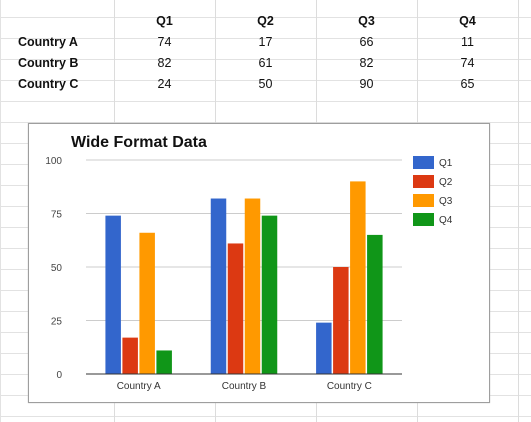 The image size is (531, 422). I want to click on y-tick-label: 100, so click(53, 161).